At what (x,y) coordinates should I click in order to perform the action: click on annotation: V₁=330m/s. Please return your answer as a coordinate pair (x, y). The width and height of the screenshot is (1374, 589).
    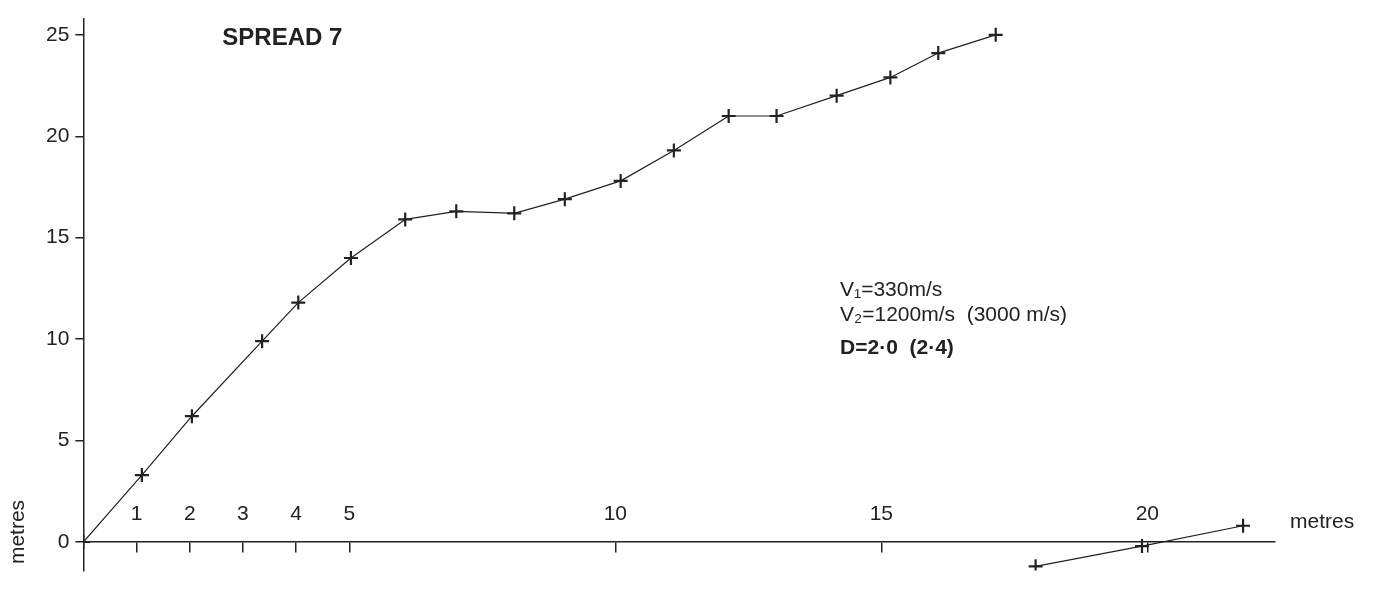
    Looking at the image, I should click on (891, 289).